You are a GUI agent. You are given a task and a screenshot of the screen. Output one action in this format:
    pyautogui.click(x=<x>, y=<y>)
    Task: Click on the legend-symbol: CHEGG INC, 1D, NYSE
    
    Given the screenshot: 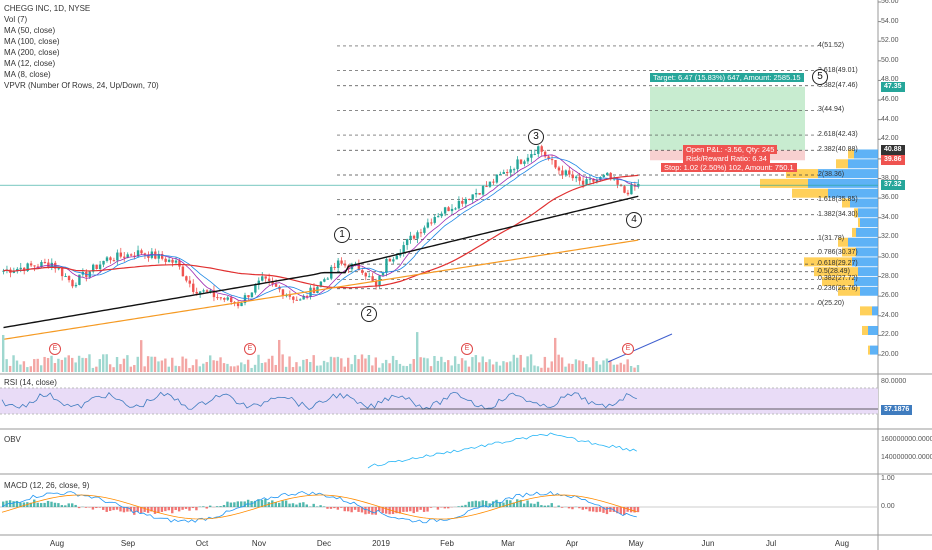 What is the action you would take?
    pyautogui.click(x=47, y=8)
    